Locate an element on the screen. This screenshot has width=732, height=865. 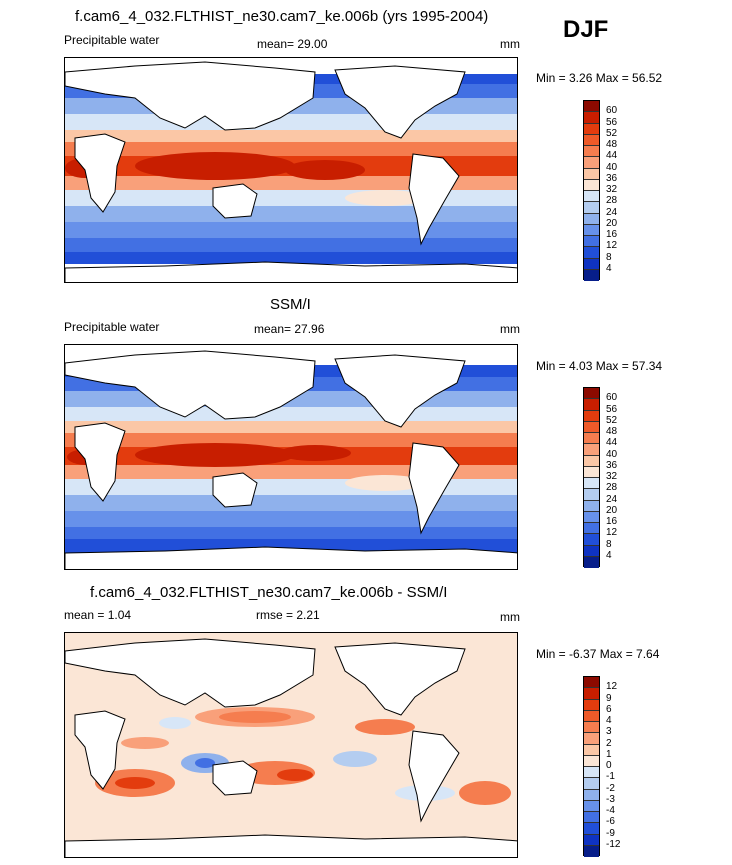
colorbar-tick-label: 20 is located at coordinates (612, 223).